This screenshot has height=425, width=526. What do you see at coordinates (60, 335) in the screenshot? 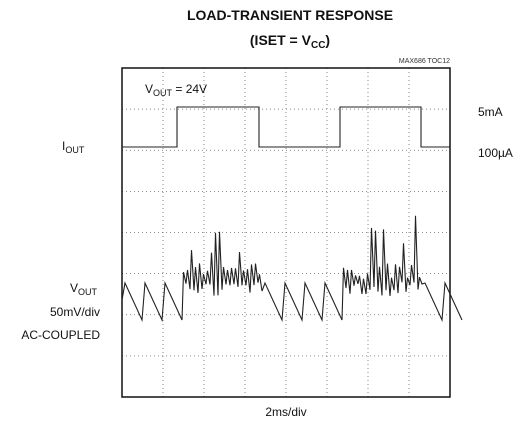
I see `vout-coupling: AC-COUPLED` at bounding box center [60, 335].